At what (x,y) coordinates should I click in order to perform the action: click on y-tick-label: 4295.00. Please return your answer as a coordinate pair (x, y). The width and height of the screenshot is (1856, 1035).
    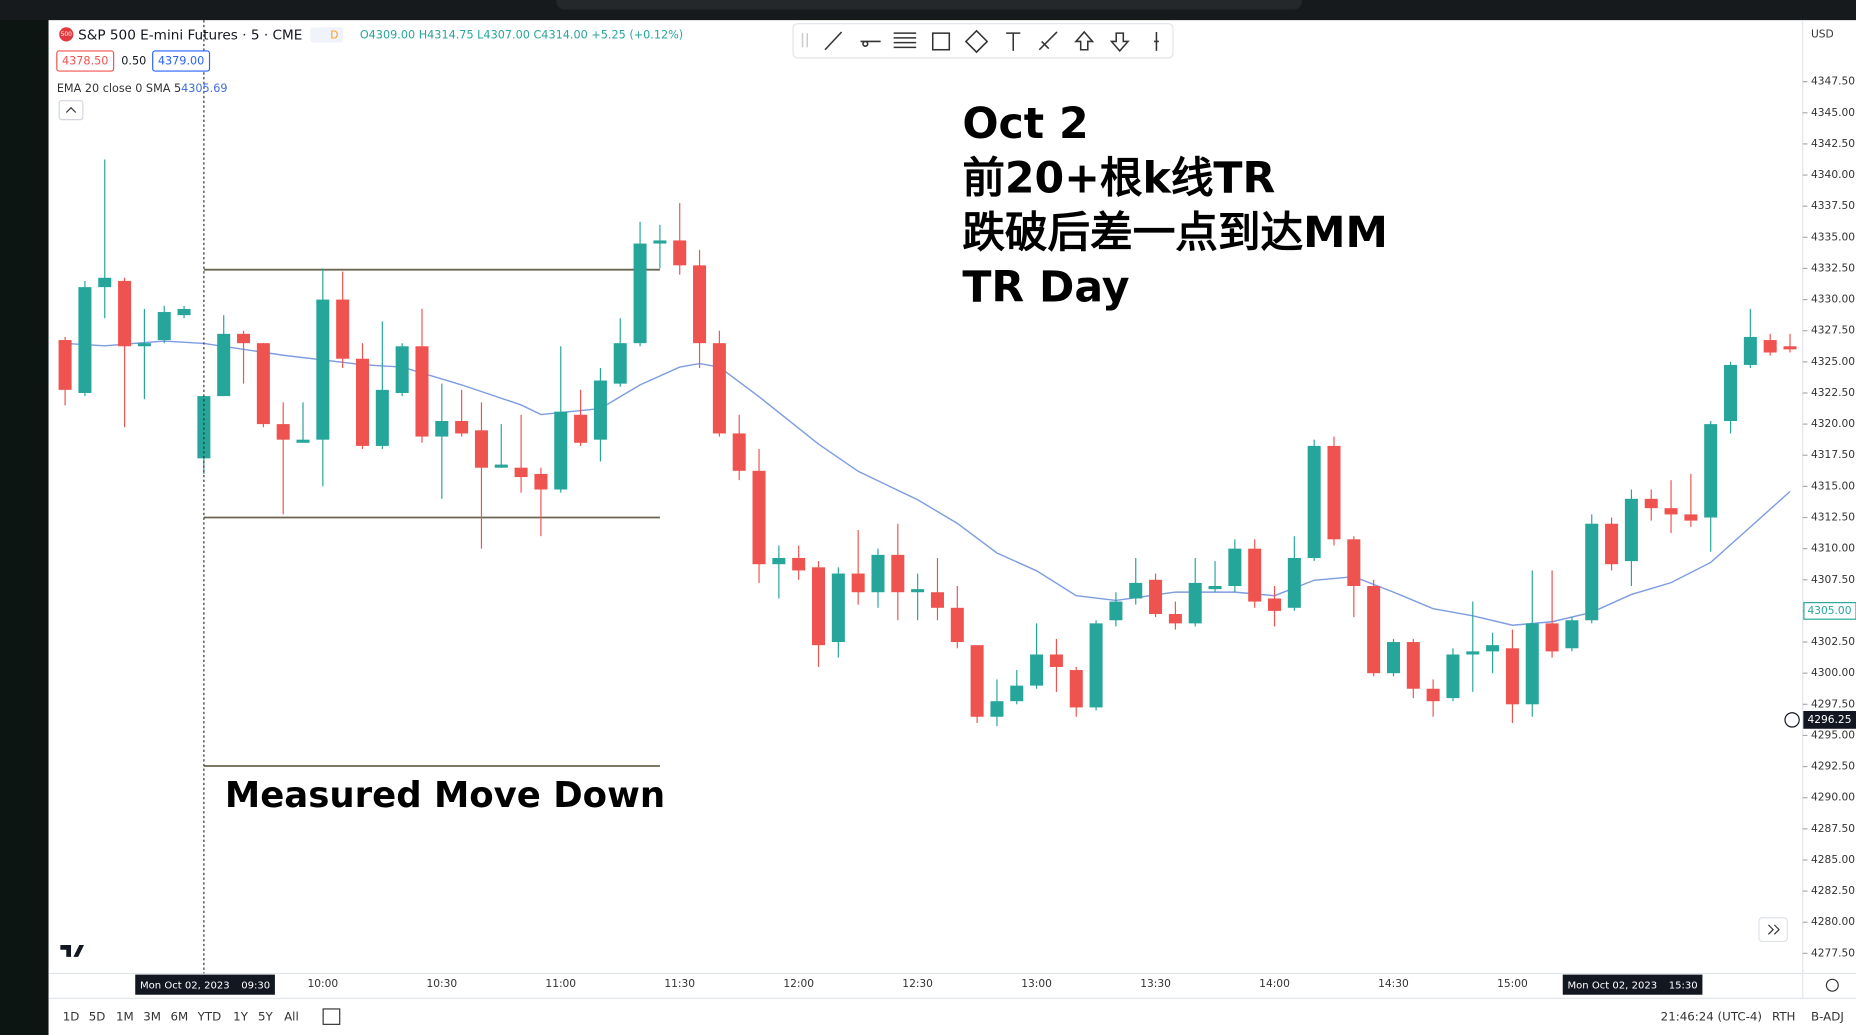
    Looking at the image, I should click on (1833, 734).